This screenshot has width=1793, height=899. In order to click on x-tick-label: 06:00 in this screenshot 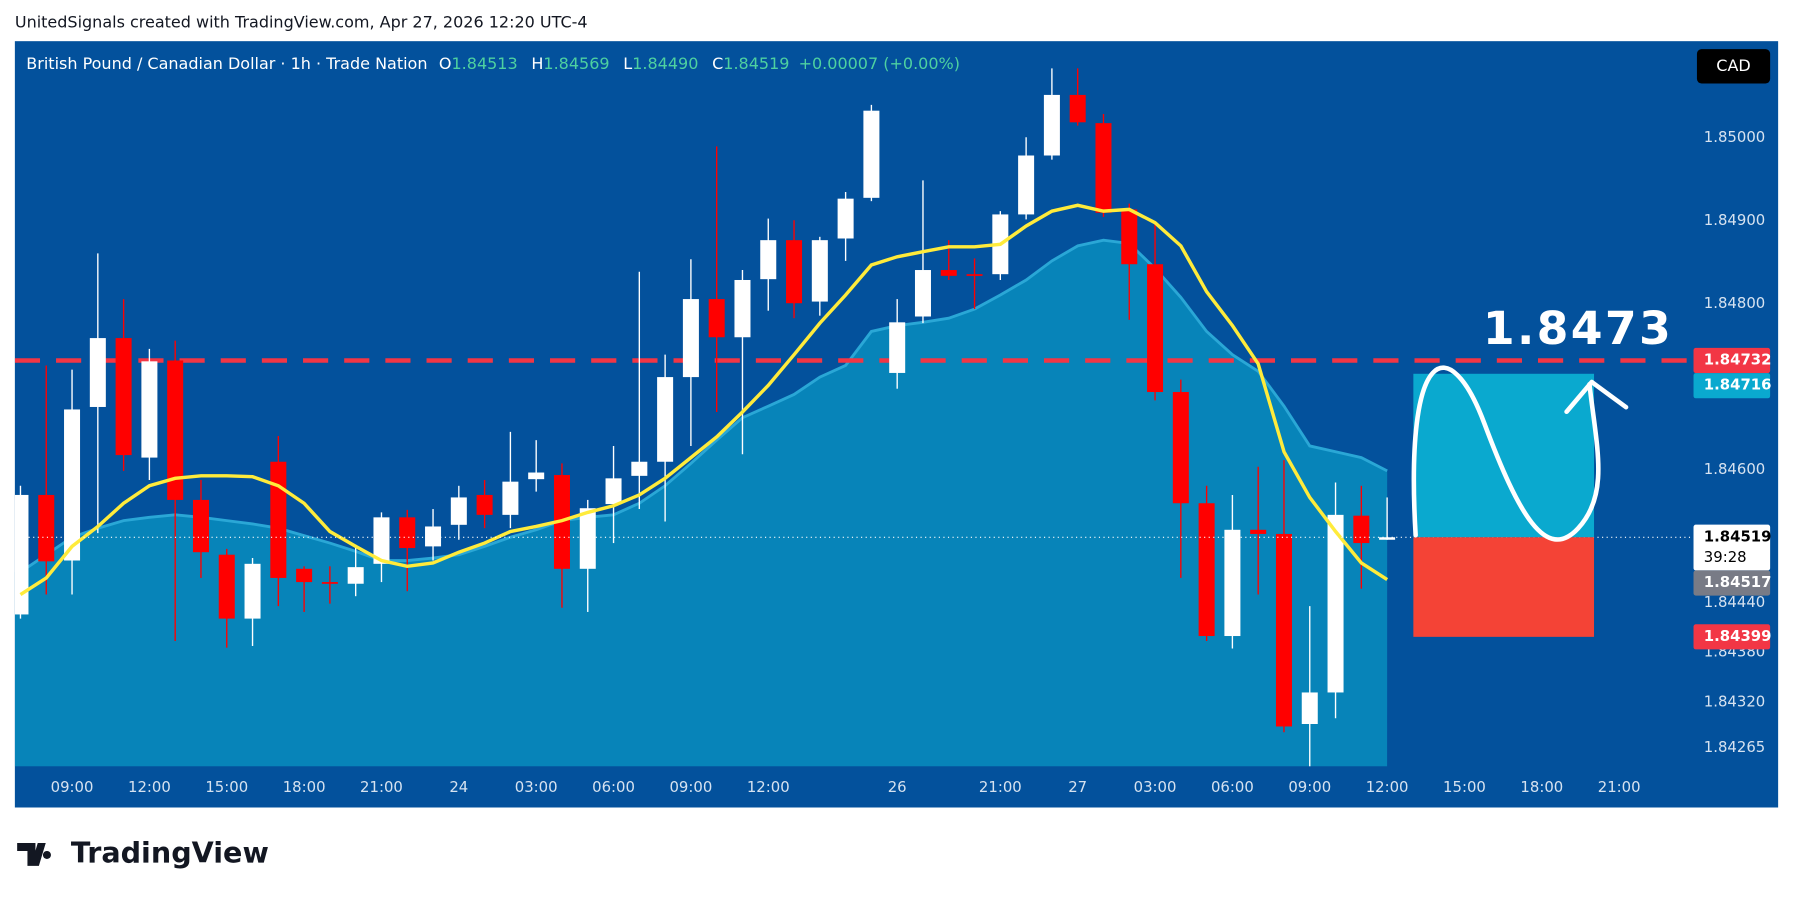, I will do `click(613, 787)`.